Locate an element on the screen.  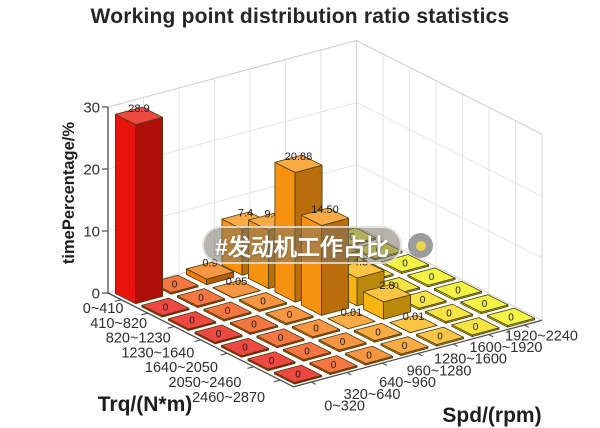
bar-trq4-spd3: 0.01 is located at coordinates (351, 318).